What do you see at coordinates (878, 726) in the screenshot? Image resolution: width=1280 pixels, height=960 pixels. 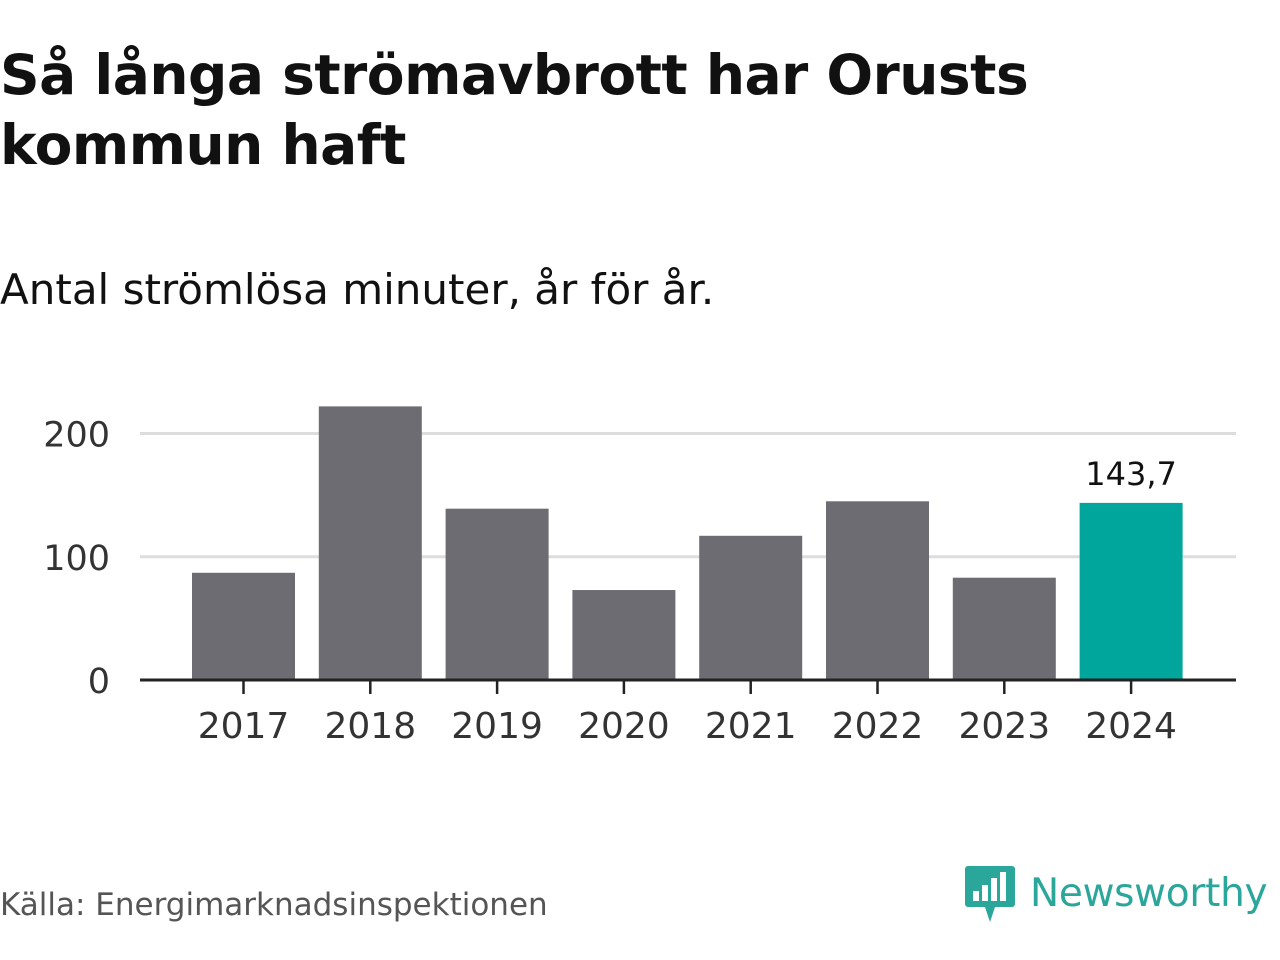 I see `x-tick-label: 2022` at bounding box center [878, 726].